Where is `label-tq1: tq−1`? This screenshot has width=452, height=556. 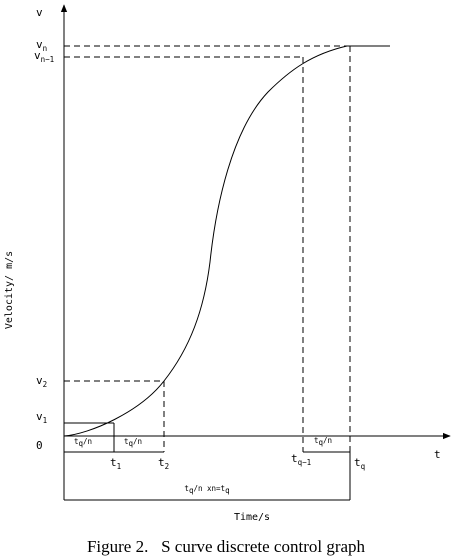
label-tq1: tq−1 is located at coordinates (301, 459).